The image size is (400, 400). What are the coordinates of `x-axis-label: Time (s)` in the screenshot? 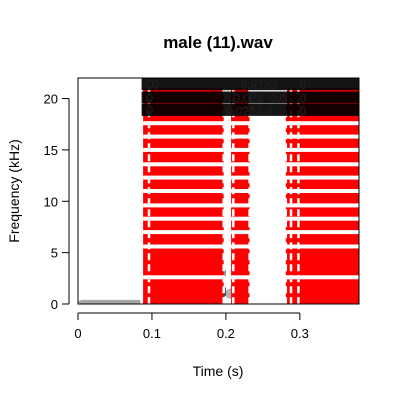 It's located at (218, 371).